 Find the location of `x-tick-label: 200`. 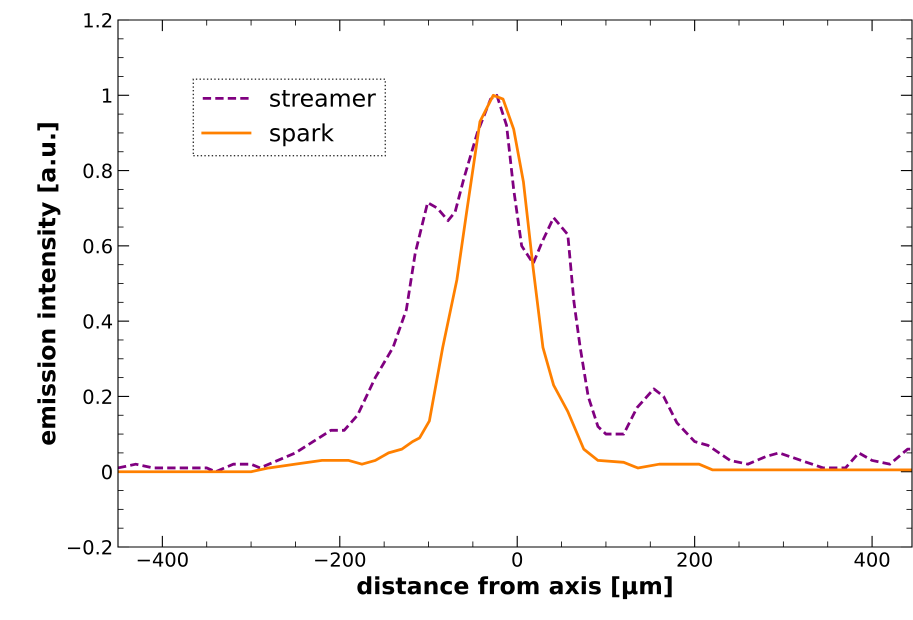

x-tick-label: 200 is located at coordinates (695, 559).